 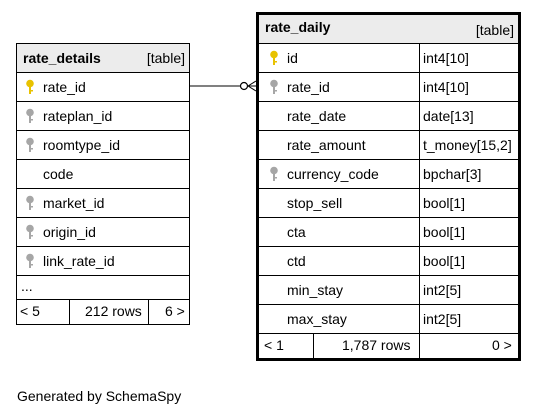 I want to click on table-name: rate_details, so click(x=62, y=58).